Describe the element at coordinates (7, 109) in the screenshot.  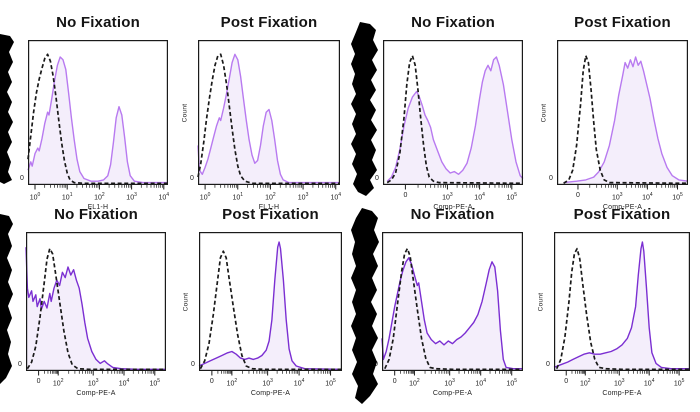
I see `redaction-mark-top-left` at that location.